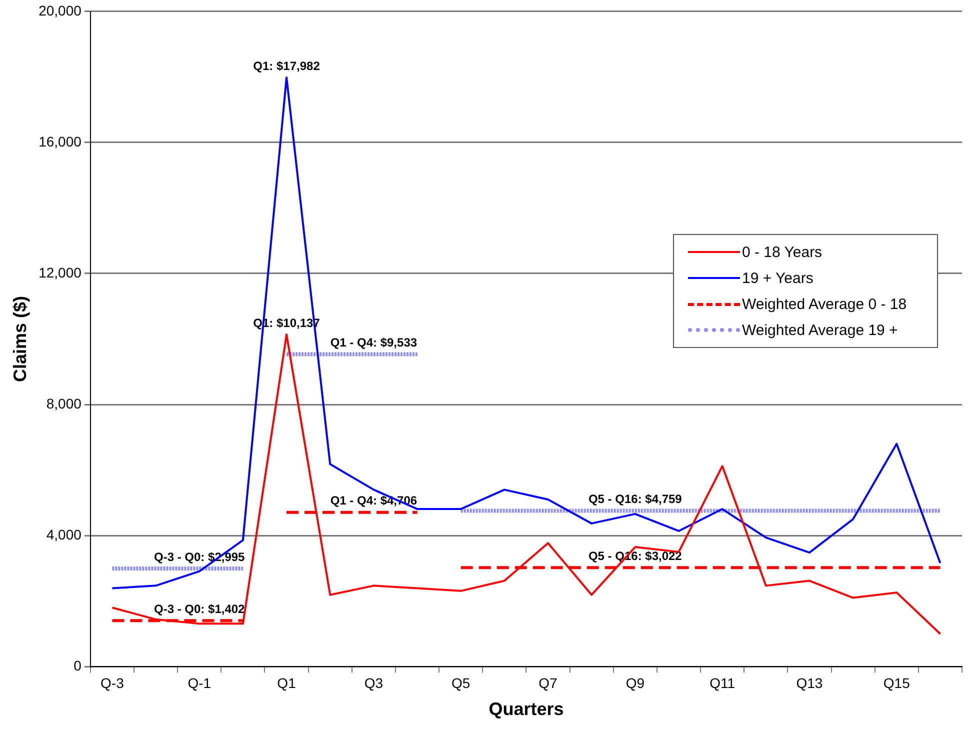 The image size is (970, 731). I want to click on legend-label: 0 - 18 Years, so click(782, 252).